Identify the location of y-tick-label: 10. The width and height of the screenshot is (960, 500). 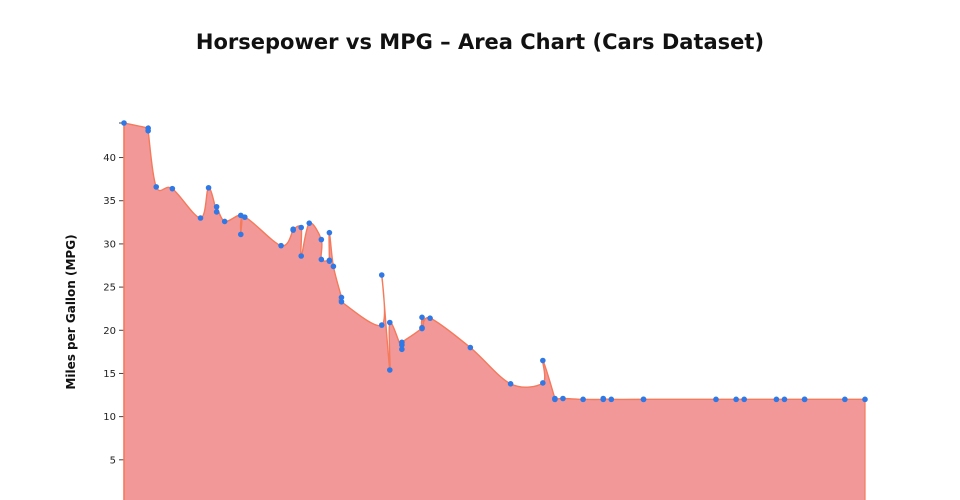
(109, 417).